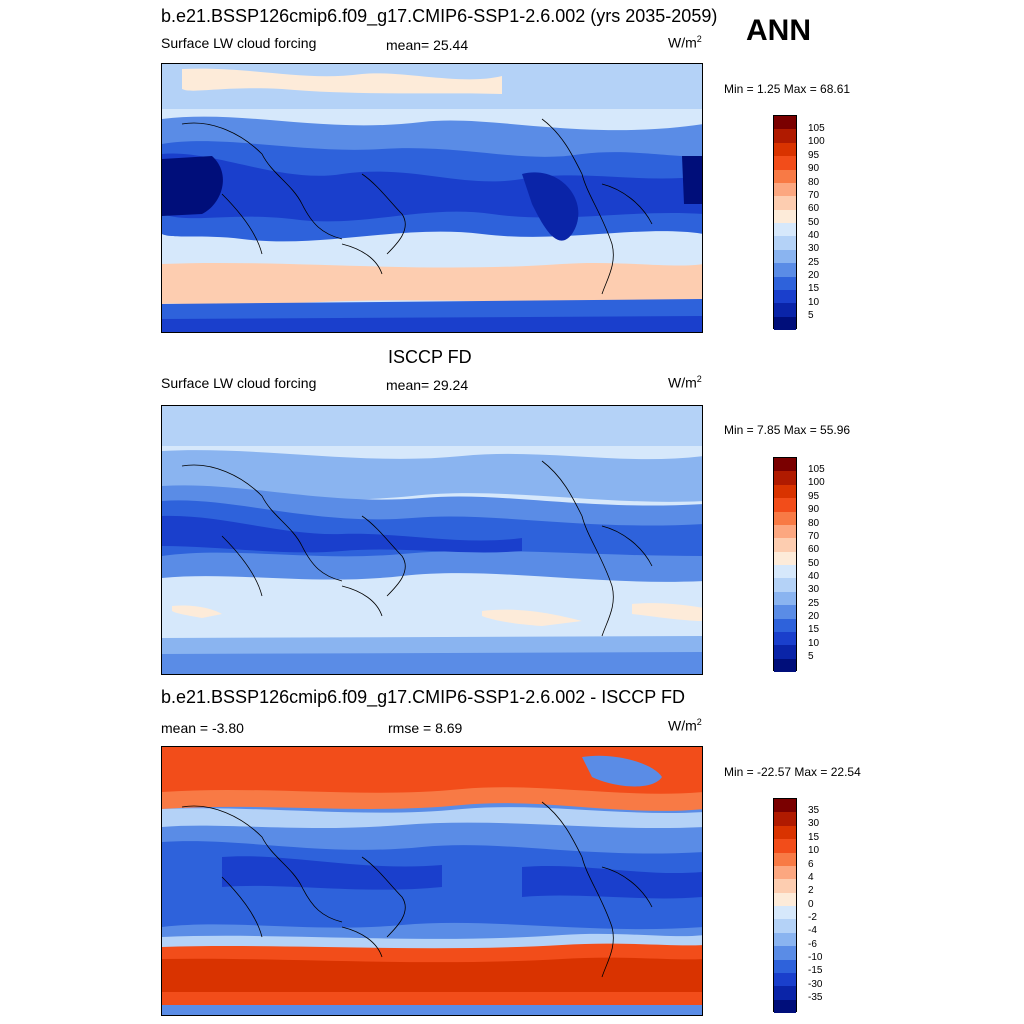 The width and height of the screenshot is (1024, 1024). I want to click on season-label: ANN, so click(778, 30).